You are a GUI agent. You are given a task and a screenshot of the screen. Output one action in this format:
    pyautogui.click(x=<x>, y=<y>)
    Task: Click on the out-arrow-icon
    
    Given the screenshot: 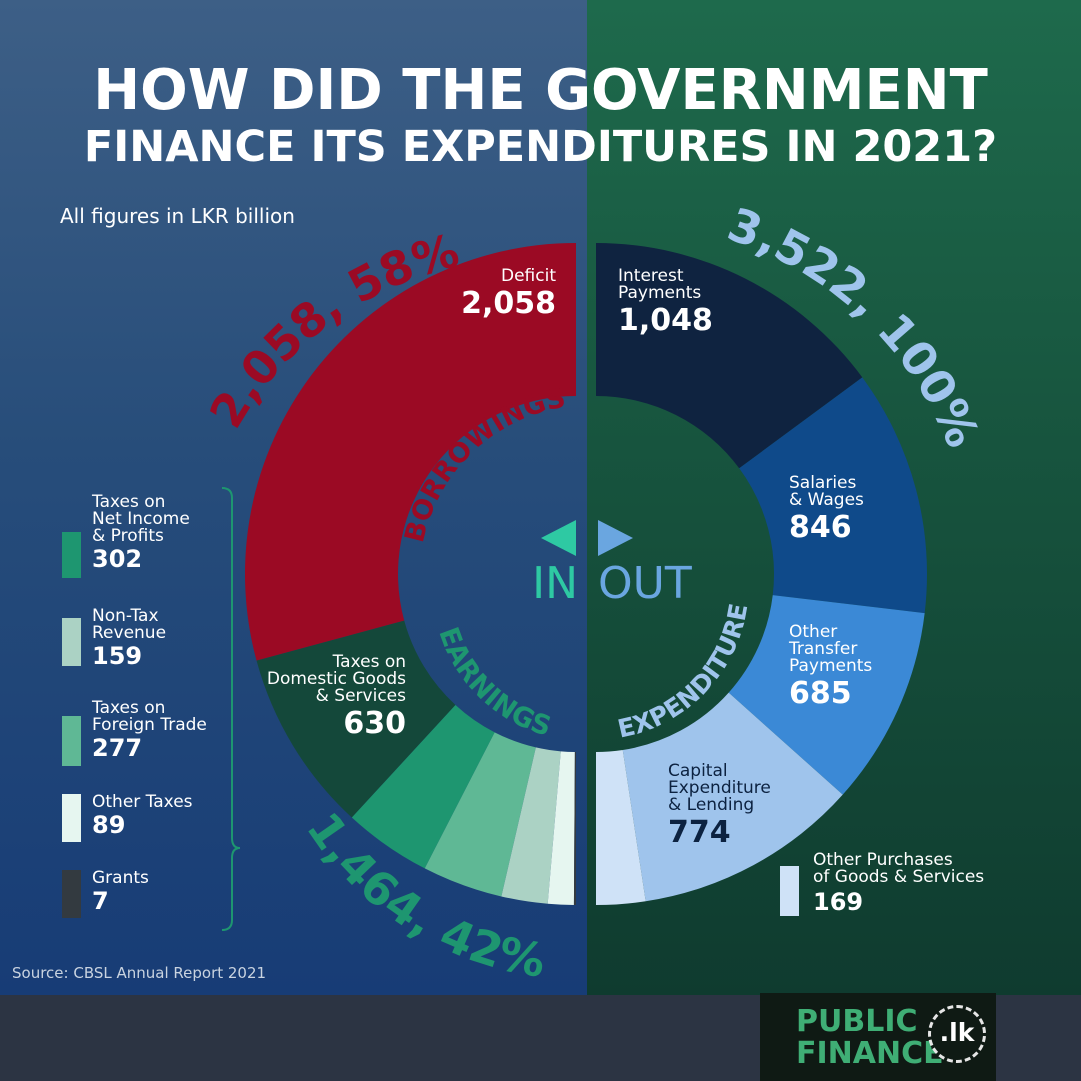 What is the action you would take?
    pyautogui.click(x=615, y=538)
    